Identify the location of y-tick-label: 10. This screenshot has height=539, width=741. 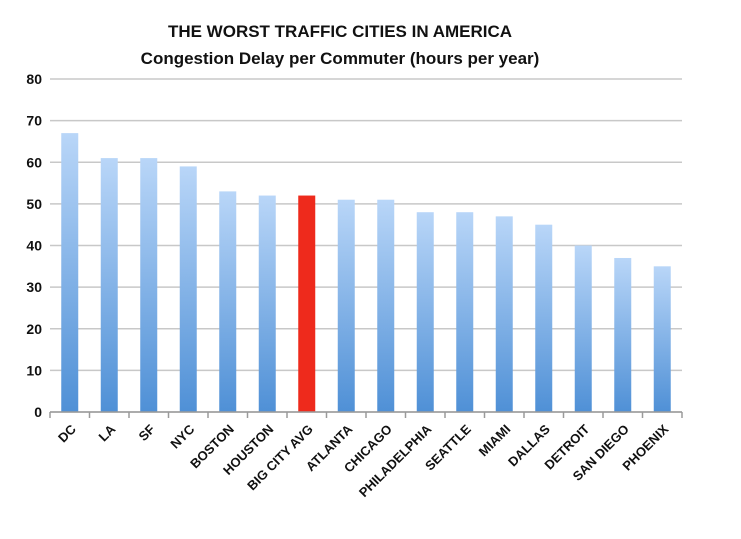
(34, 370).